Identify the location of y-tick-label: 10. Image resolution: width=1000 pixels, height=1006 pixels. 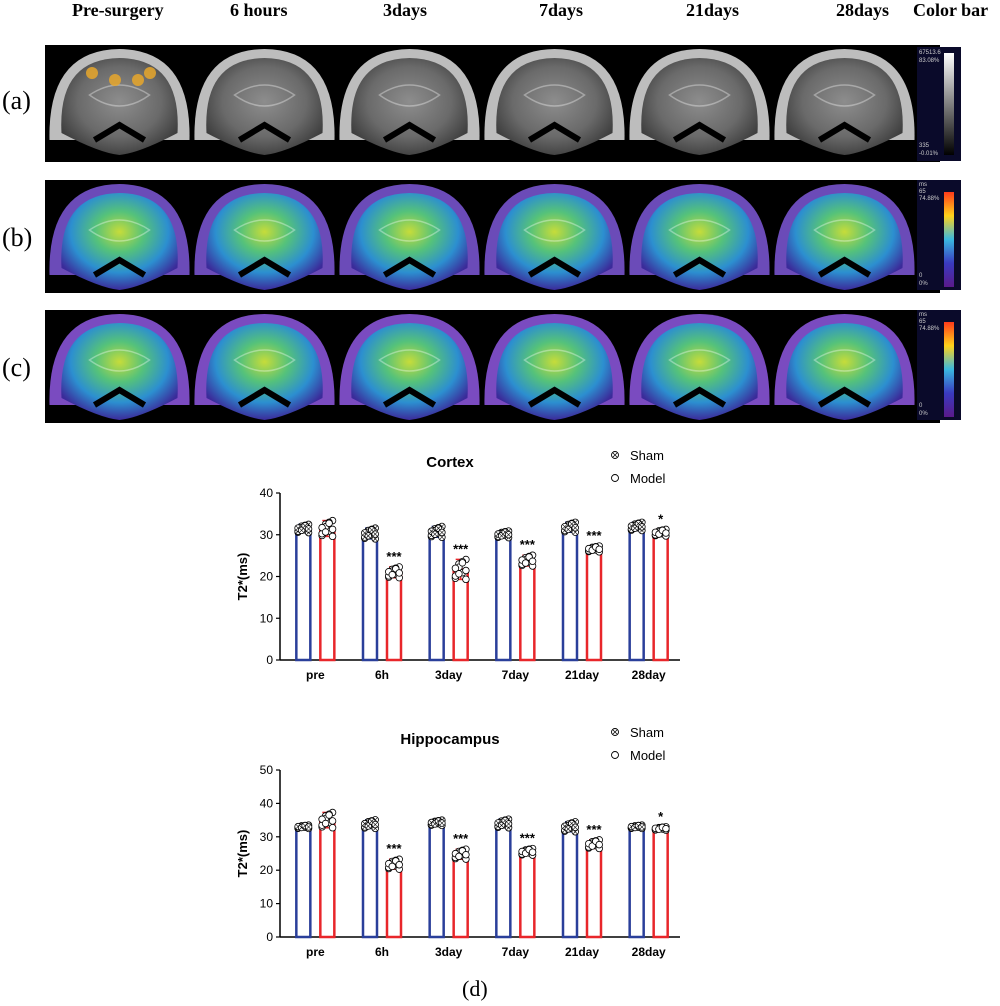
(267, 618).